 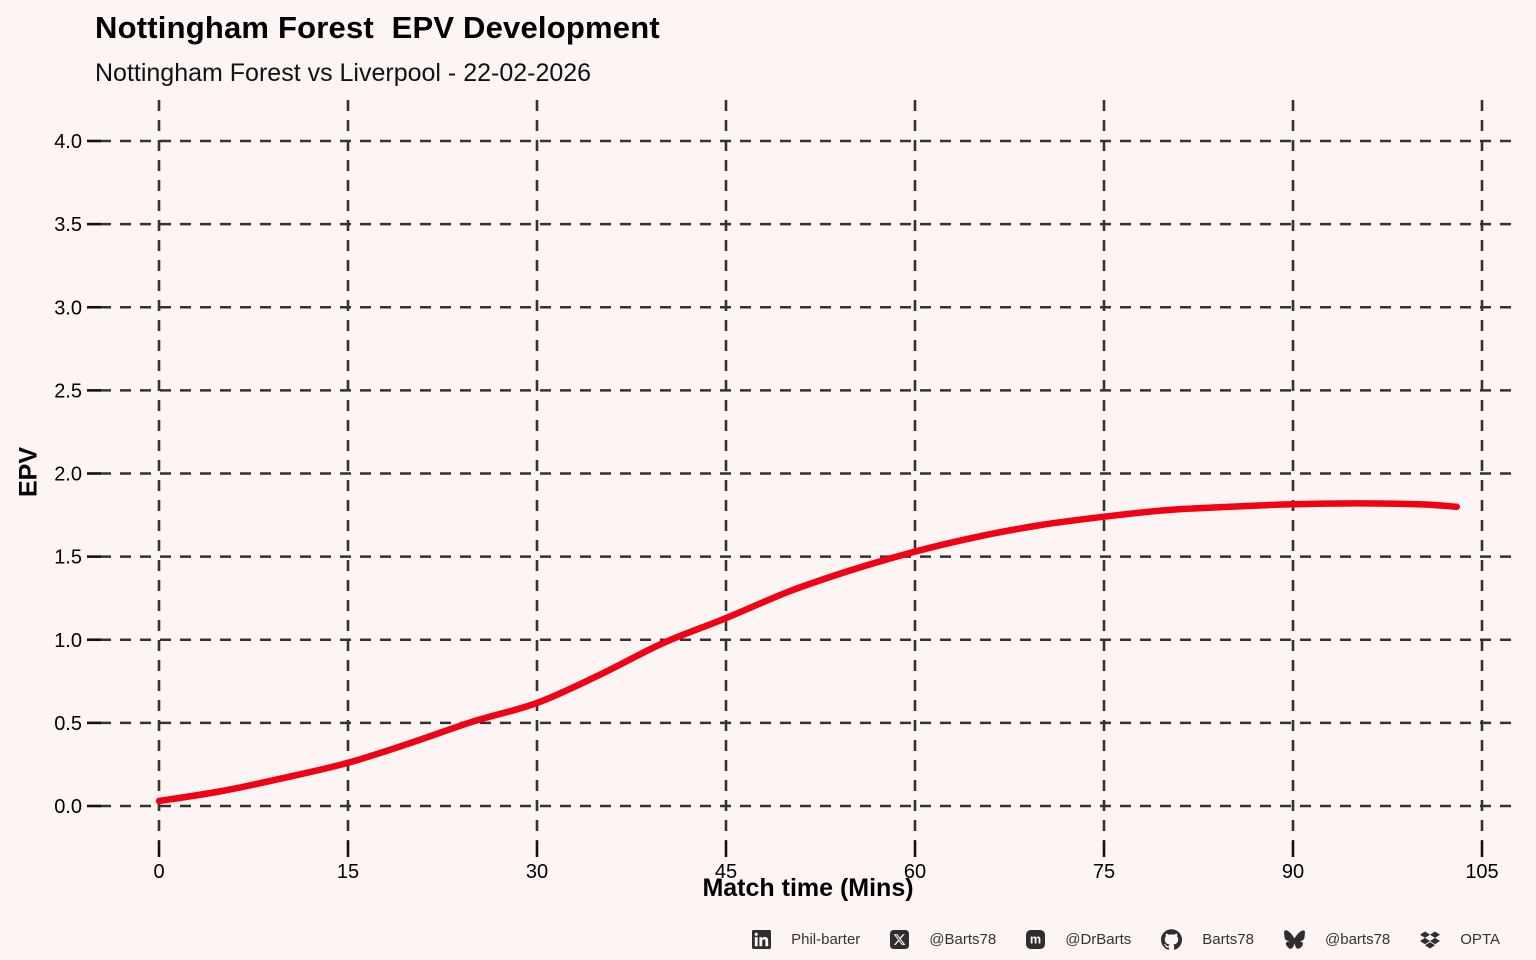 What do you see at coordinates (68, 475) in the screenshot?
I see `y-tick-label: 2.0` at bounding box center [68, 475].